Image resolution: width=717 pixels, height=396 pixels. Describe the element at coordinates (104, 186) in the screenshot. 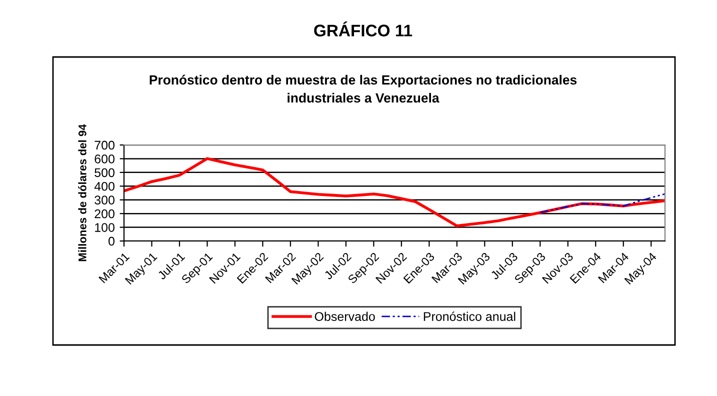

I see `y-tick-label: 400` at that location.